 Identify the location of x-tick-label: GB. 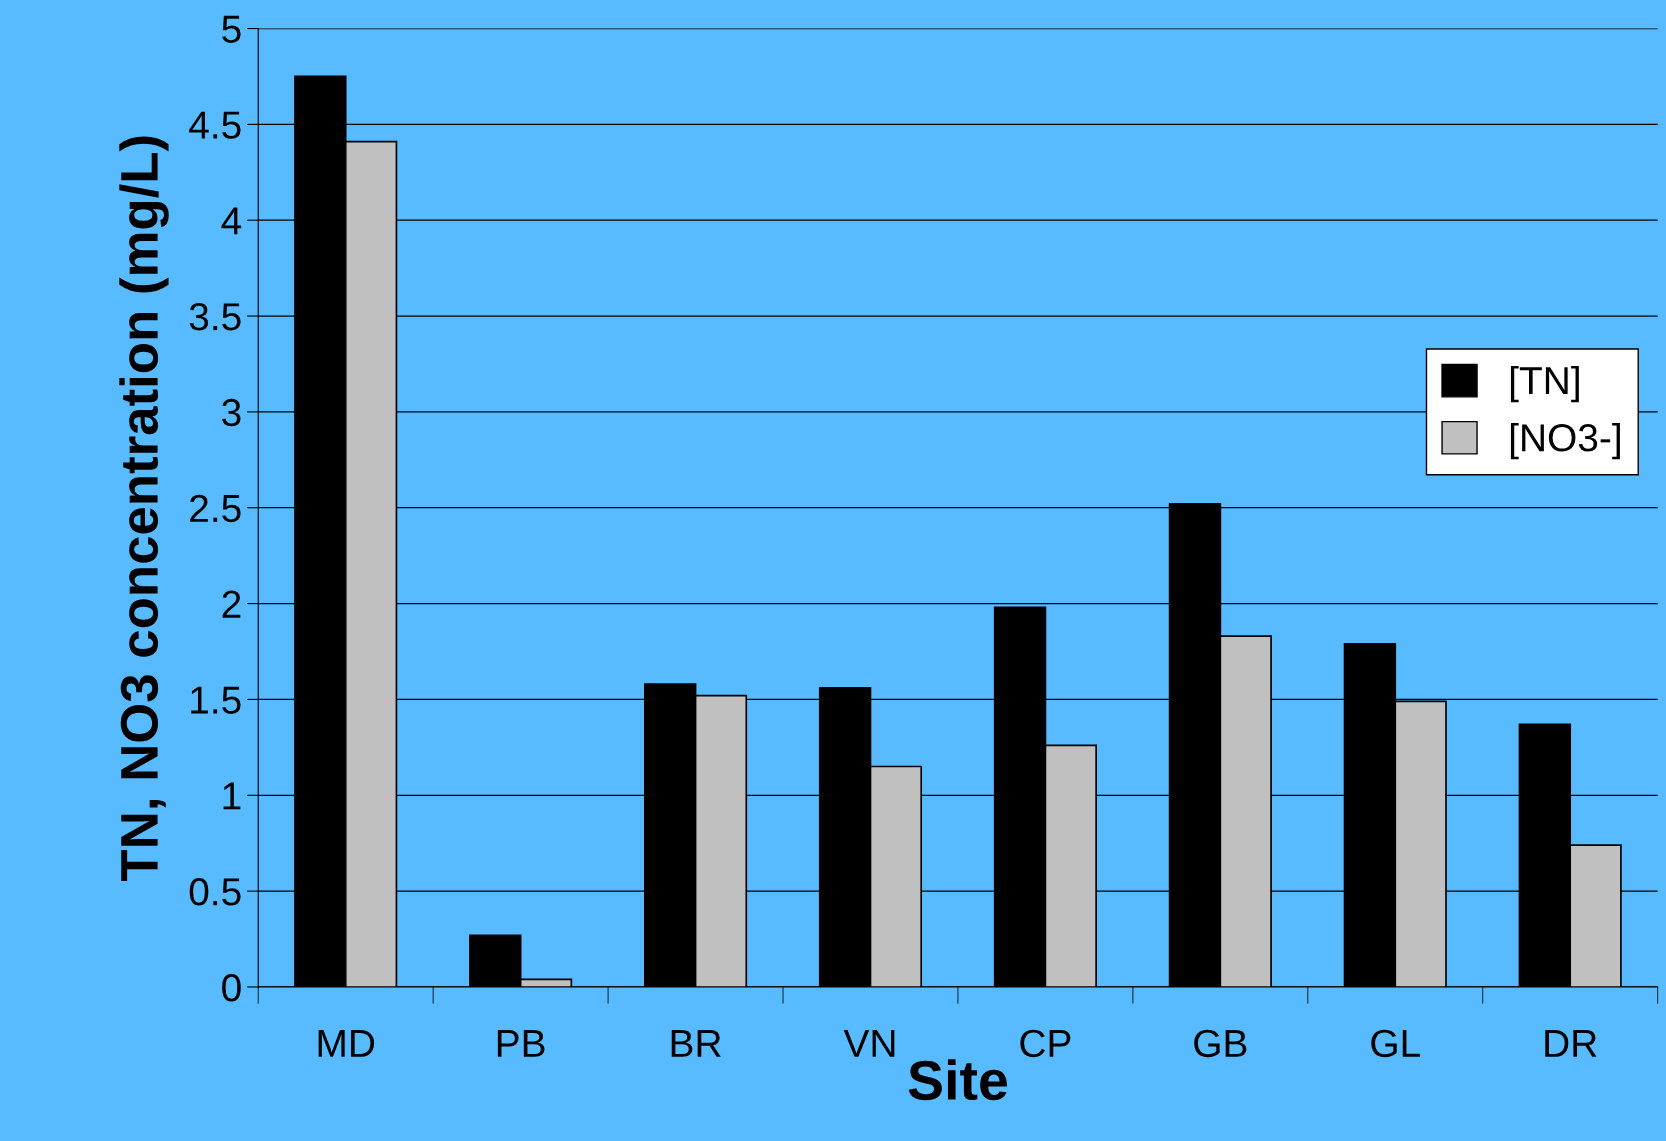
(1220, 1043).